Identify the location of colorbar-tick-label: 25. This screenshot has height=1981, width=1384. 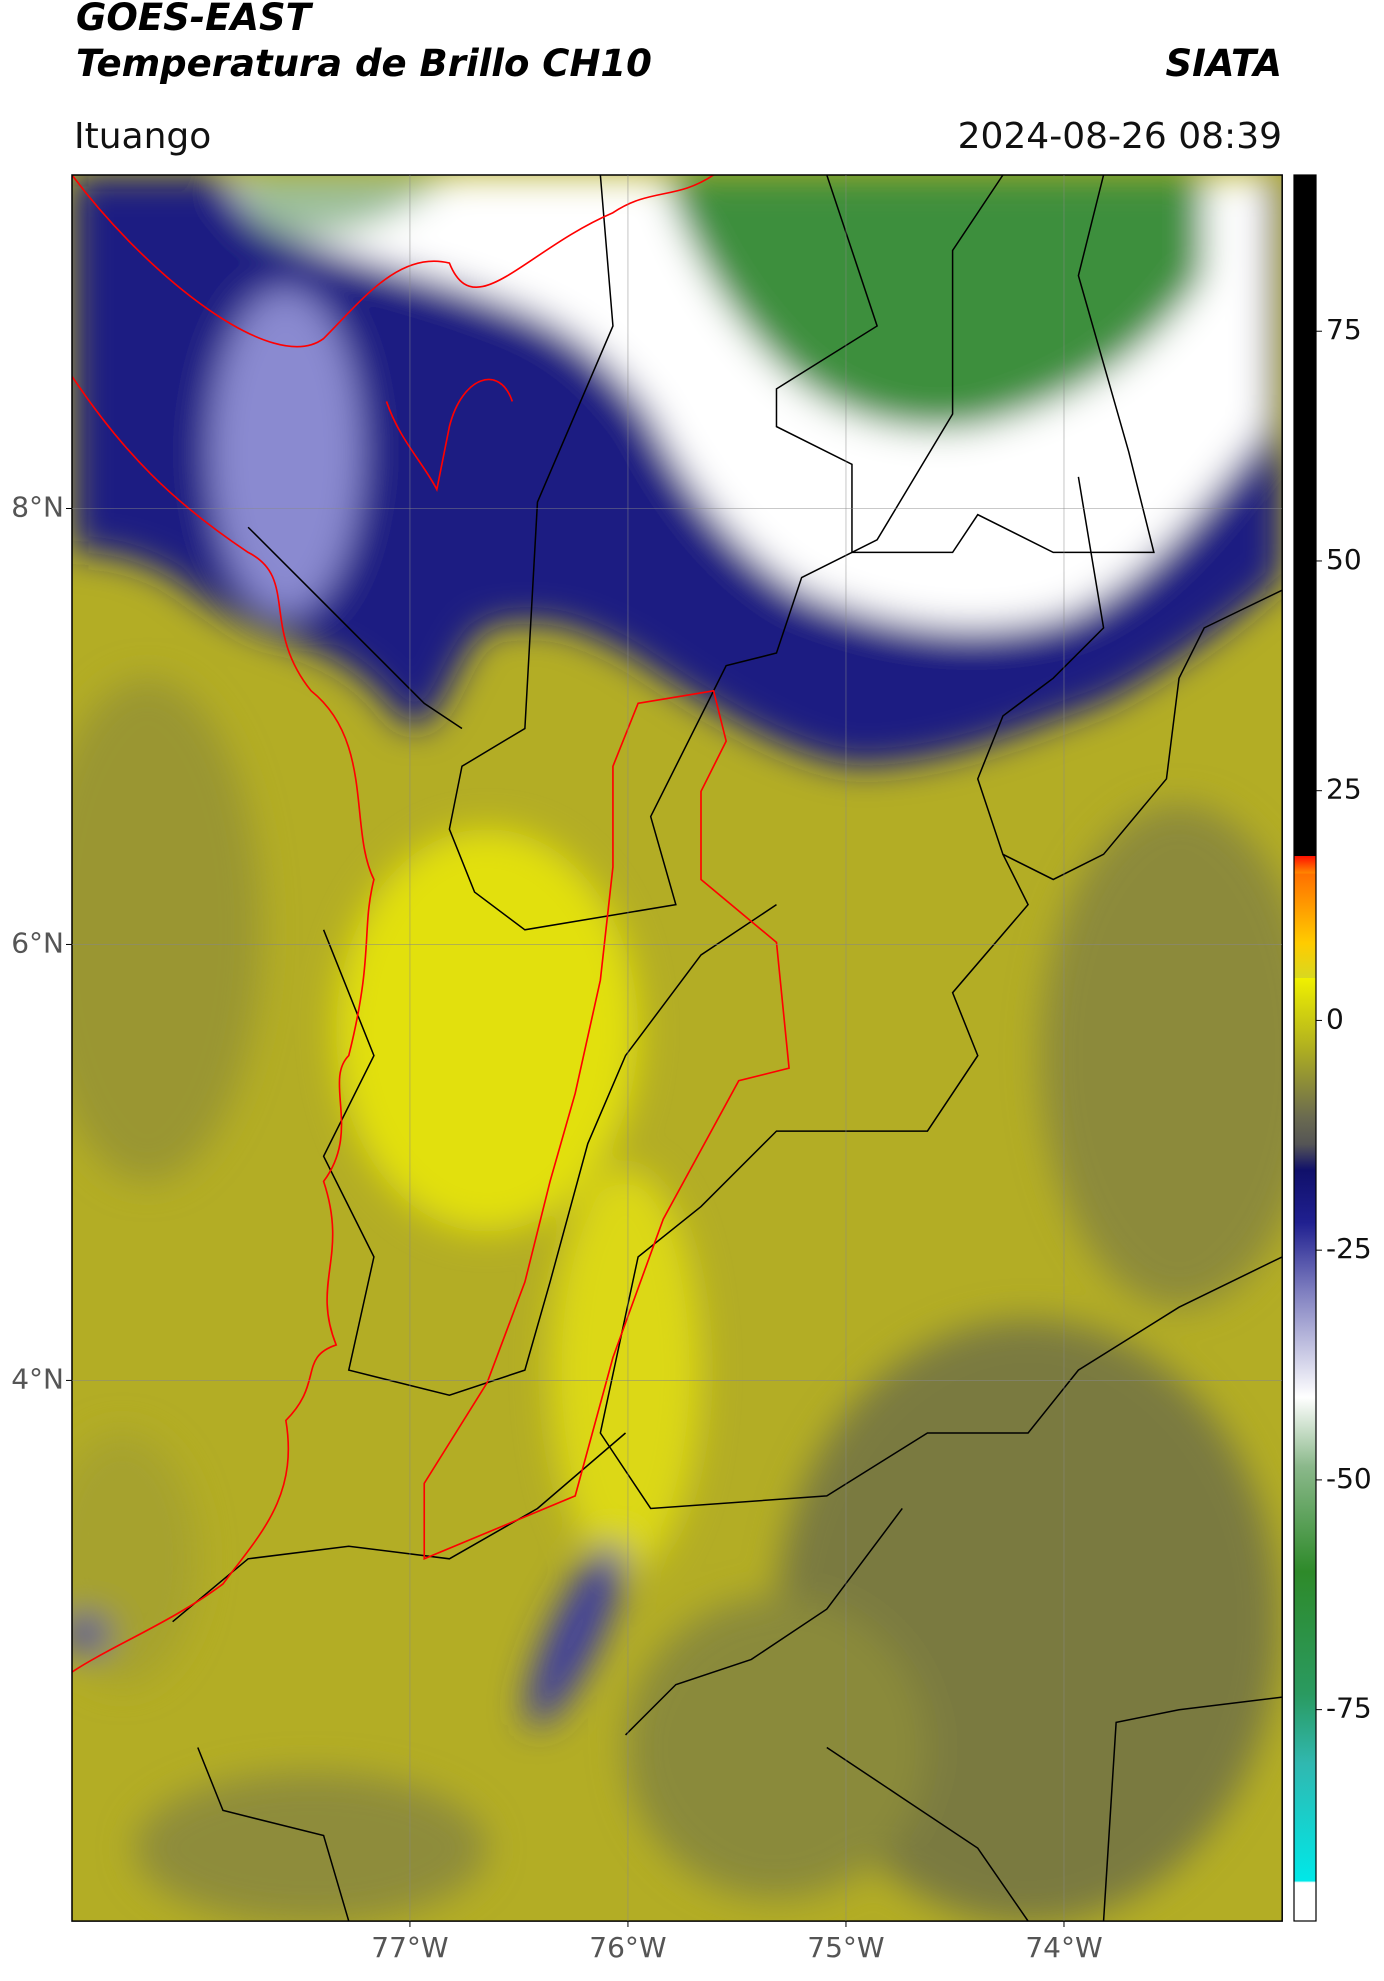
(1344, 789).